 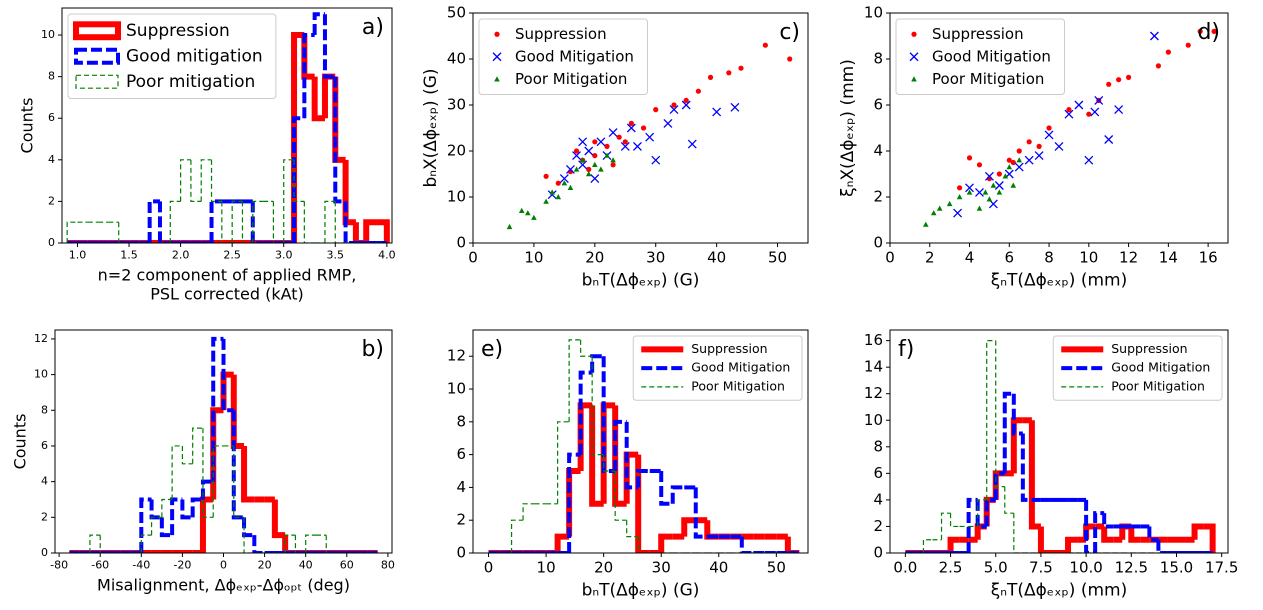 I want to click on x-tick-label: 3.5, so click(x=336, y=255).